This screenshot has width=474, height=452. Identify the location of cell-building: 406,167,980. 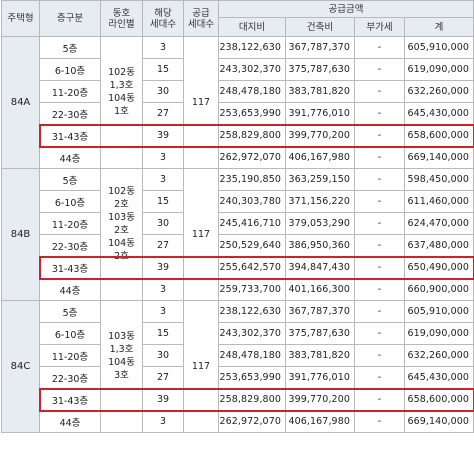
(320, 157).